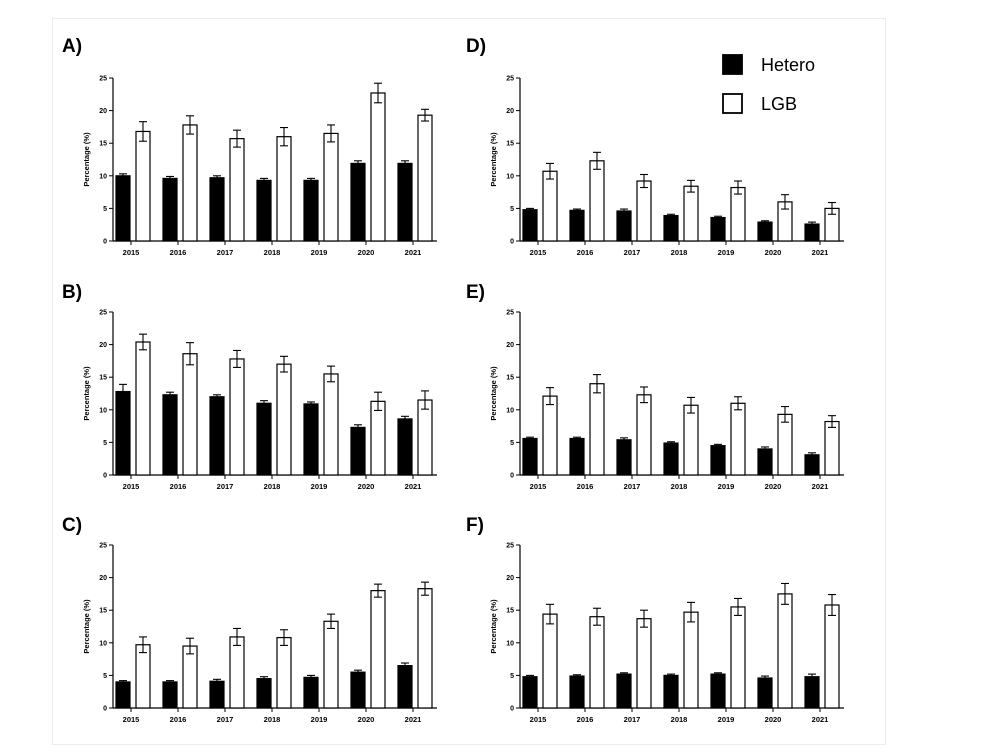 The height and width of the screenshot is (748, 983). What do you see at coordinates (72, 525) in the screenshot?
I see `panel-label: C)` at bounding box center [72, 525].